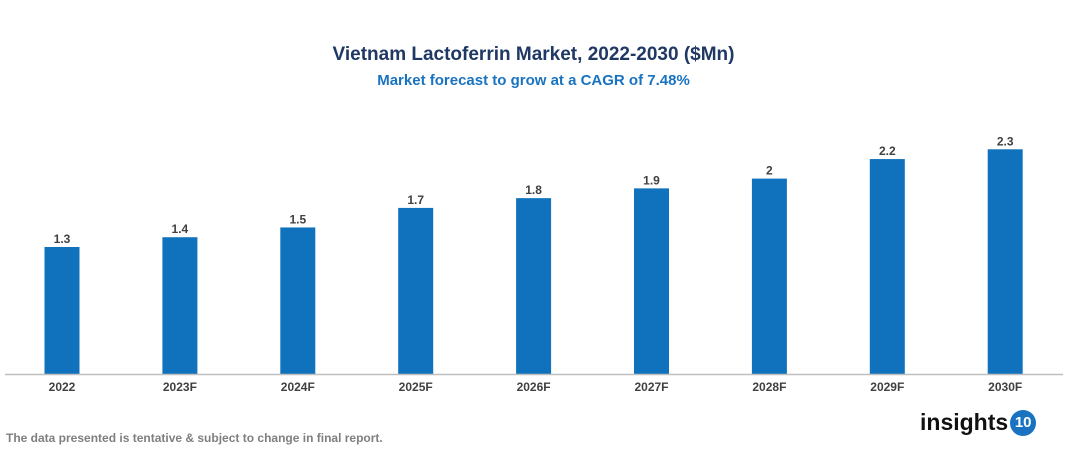 This screenshot has height=454, width=1067. Describe the element at coordinates (651, 387) in the screenshot. I see `x-tick-label: 2027F` at that location.